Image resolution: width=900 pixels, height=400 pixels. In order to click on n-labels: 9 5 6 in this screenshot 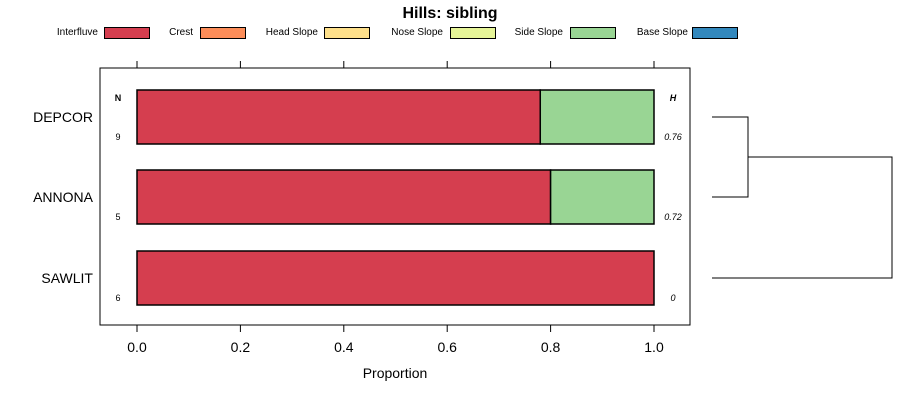, I will do `click(117, 217)`.